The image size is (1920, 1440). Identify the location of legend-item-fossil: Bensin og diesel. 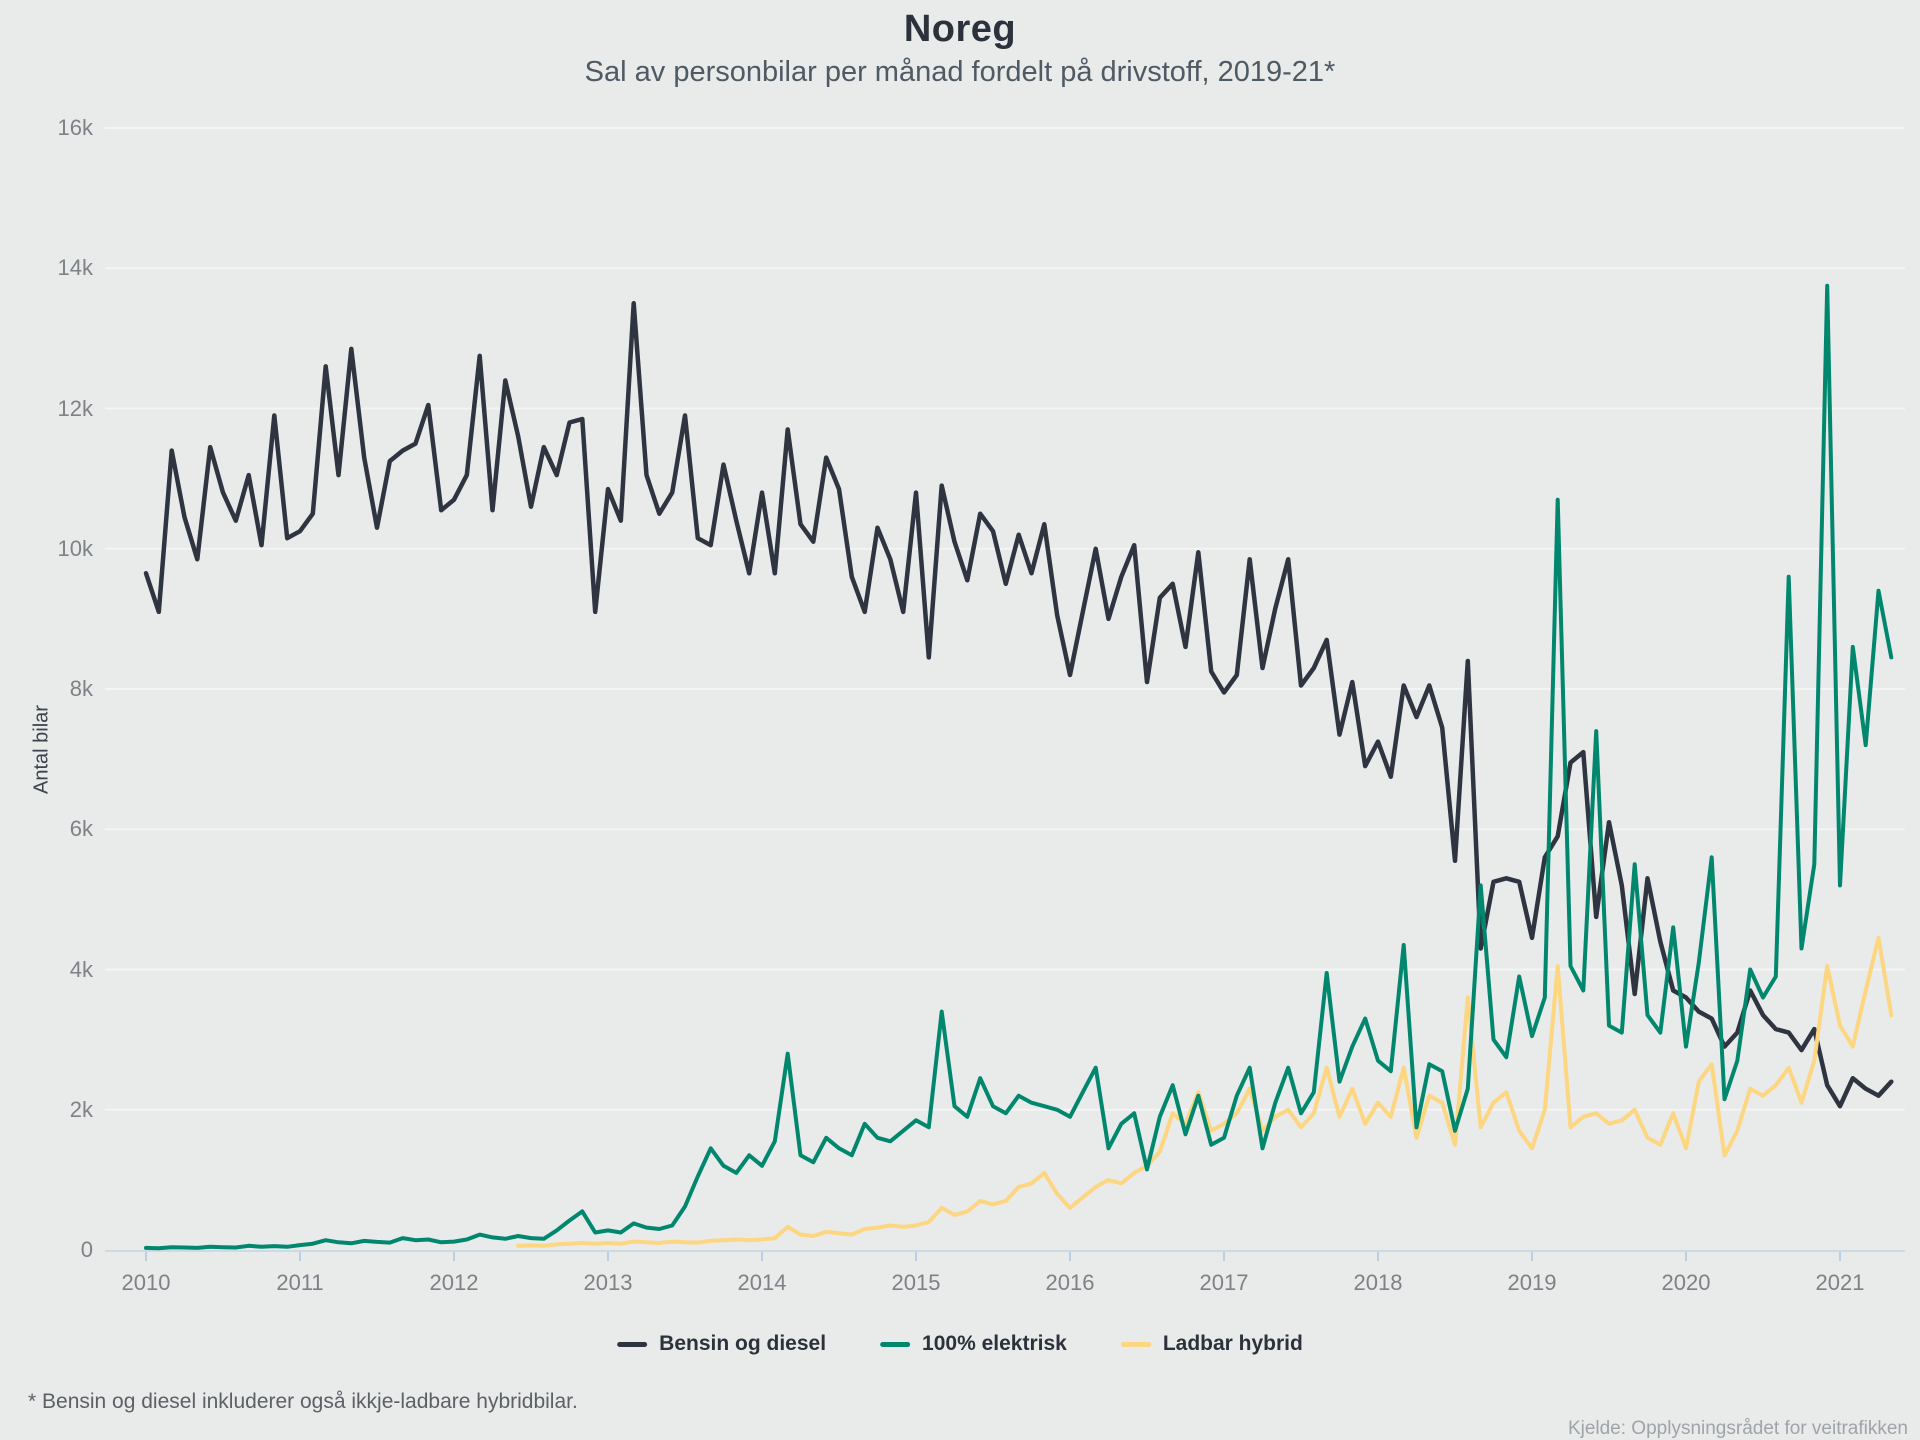
(721, 1344).